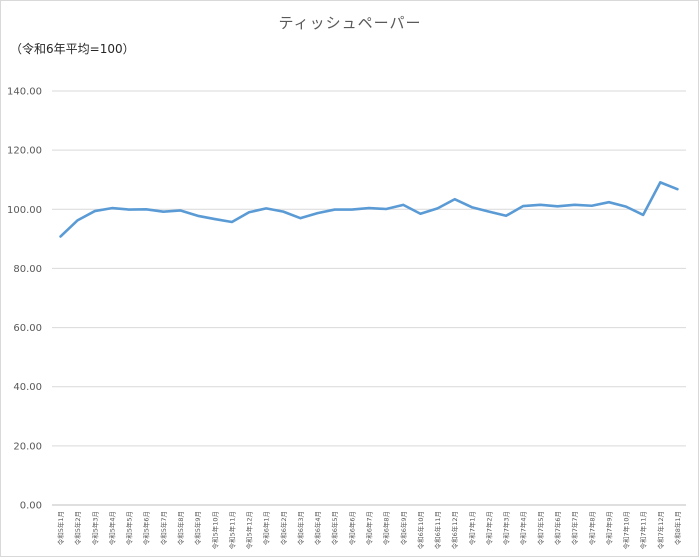 The height and width of the screenshot is (558, 700). What do you see at coordinates (94, 528) in the screenshot?
I see `x-tick-label: 令和5年3月` at bounding box center [94, 528].